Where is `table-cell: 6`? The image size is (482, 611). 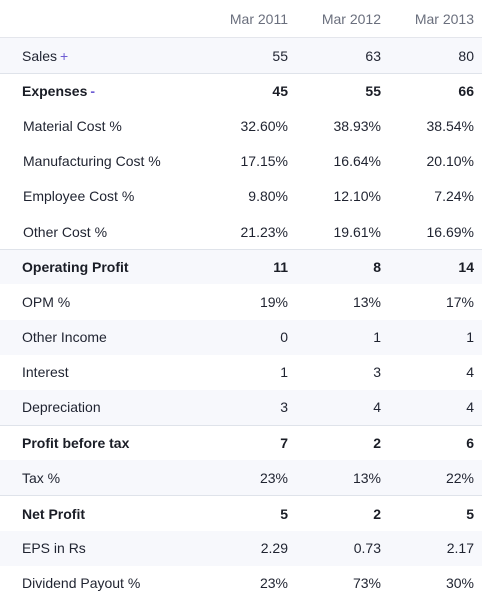 table-cell: 6 is located at coordinates (470, 443).